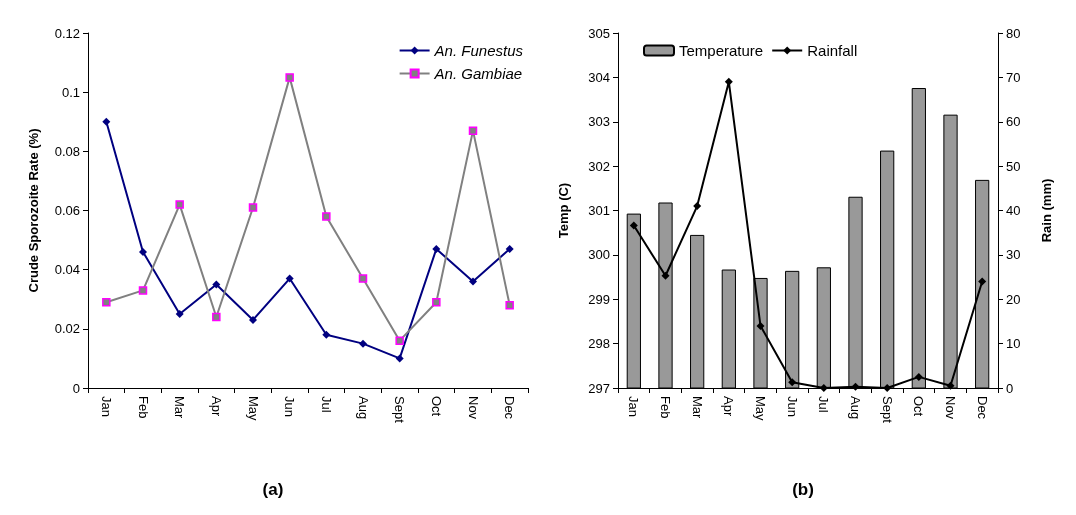  What do you see at coordinates (70, 92) in the screenshot?
I see `y-tick-label: 0.1` at bounding box center [70, 92].